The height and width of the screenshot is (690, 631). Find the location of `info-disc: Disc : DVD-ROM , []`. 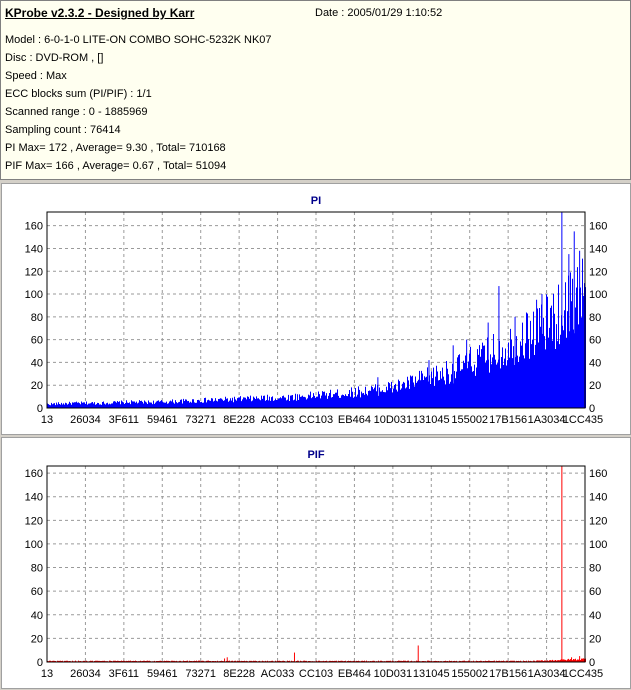

info-disc: Disc : DVD-ROM , [] is located at coordinates (54, 58).